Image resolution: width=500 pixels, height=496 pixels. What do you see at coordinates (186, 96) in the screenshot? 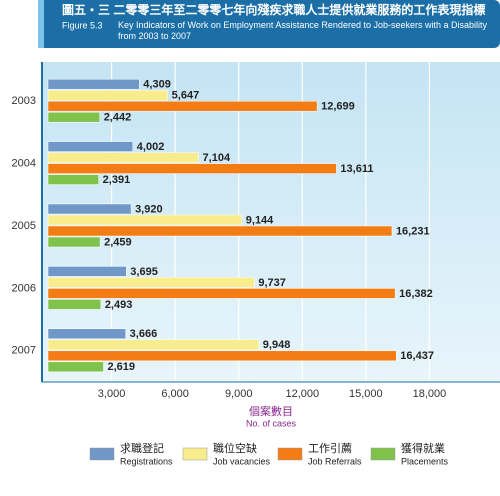
I see `value-label: 5,647` at bounding box center [186, 96].